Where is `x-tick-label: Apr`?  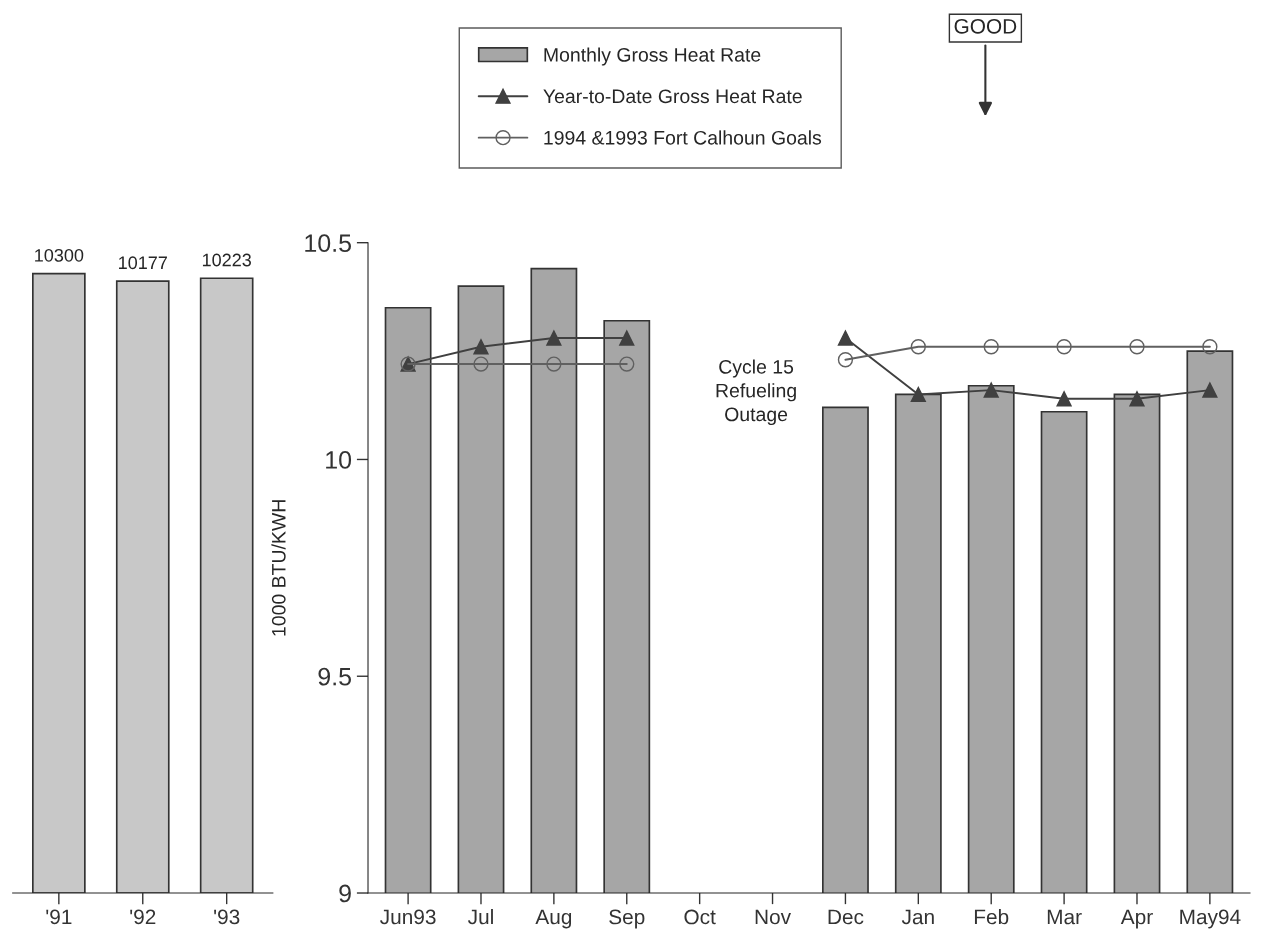
x-tick-label: Apr is located at coordinates (1136, 919).